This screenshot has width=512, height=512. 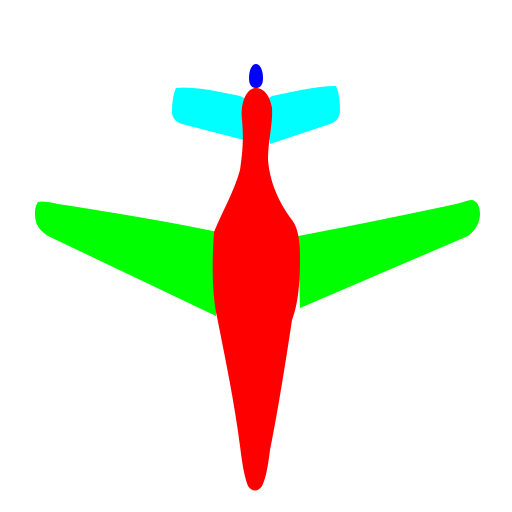 I want to click on fuselage-body, so click(x=256, y=289).